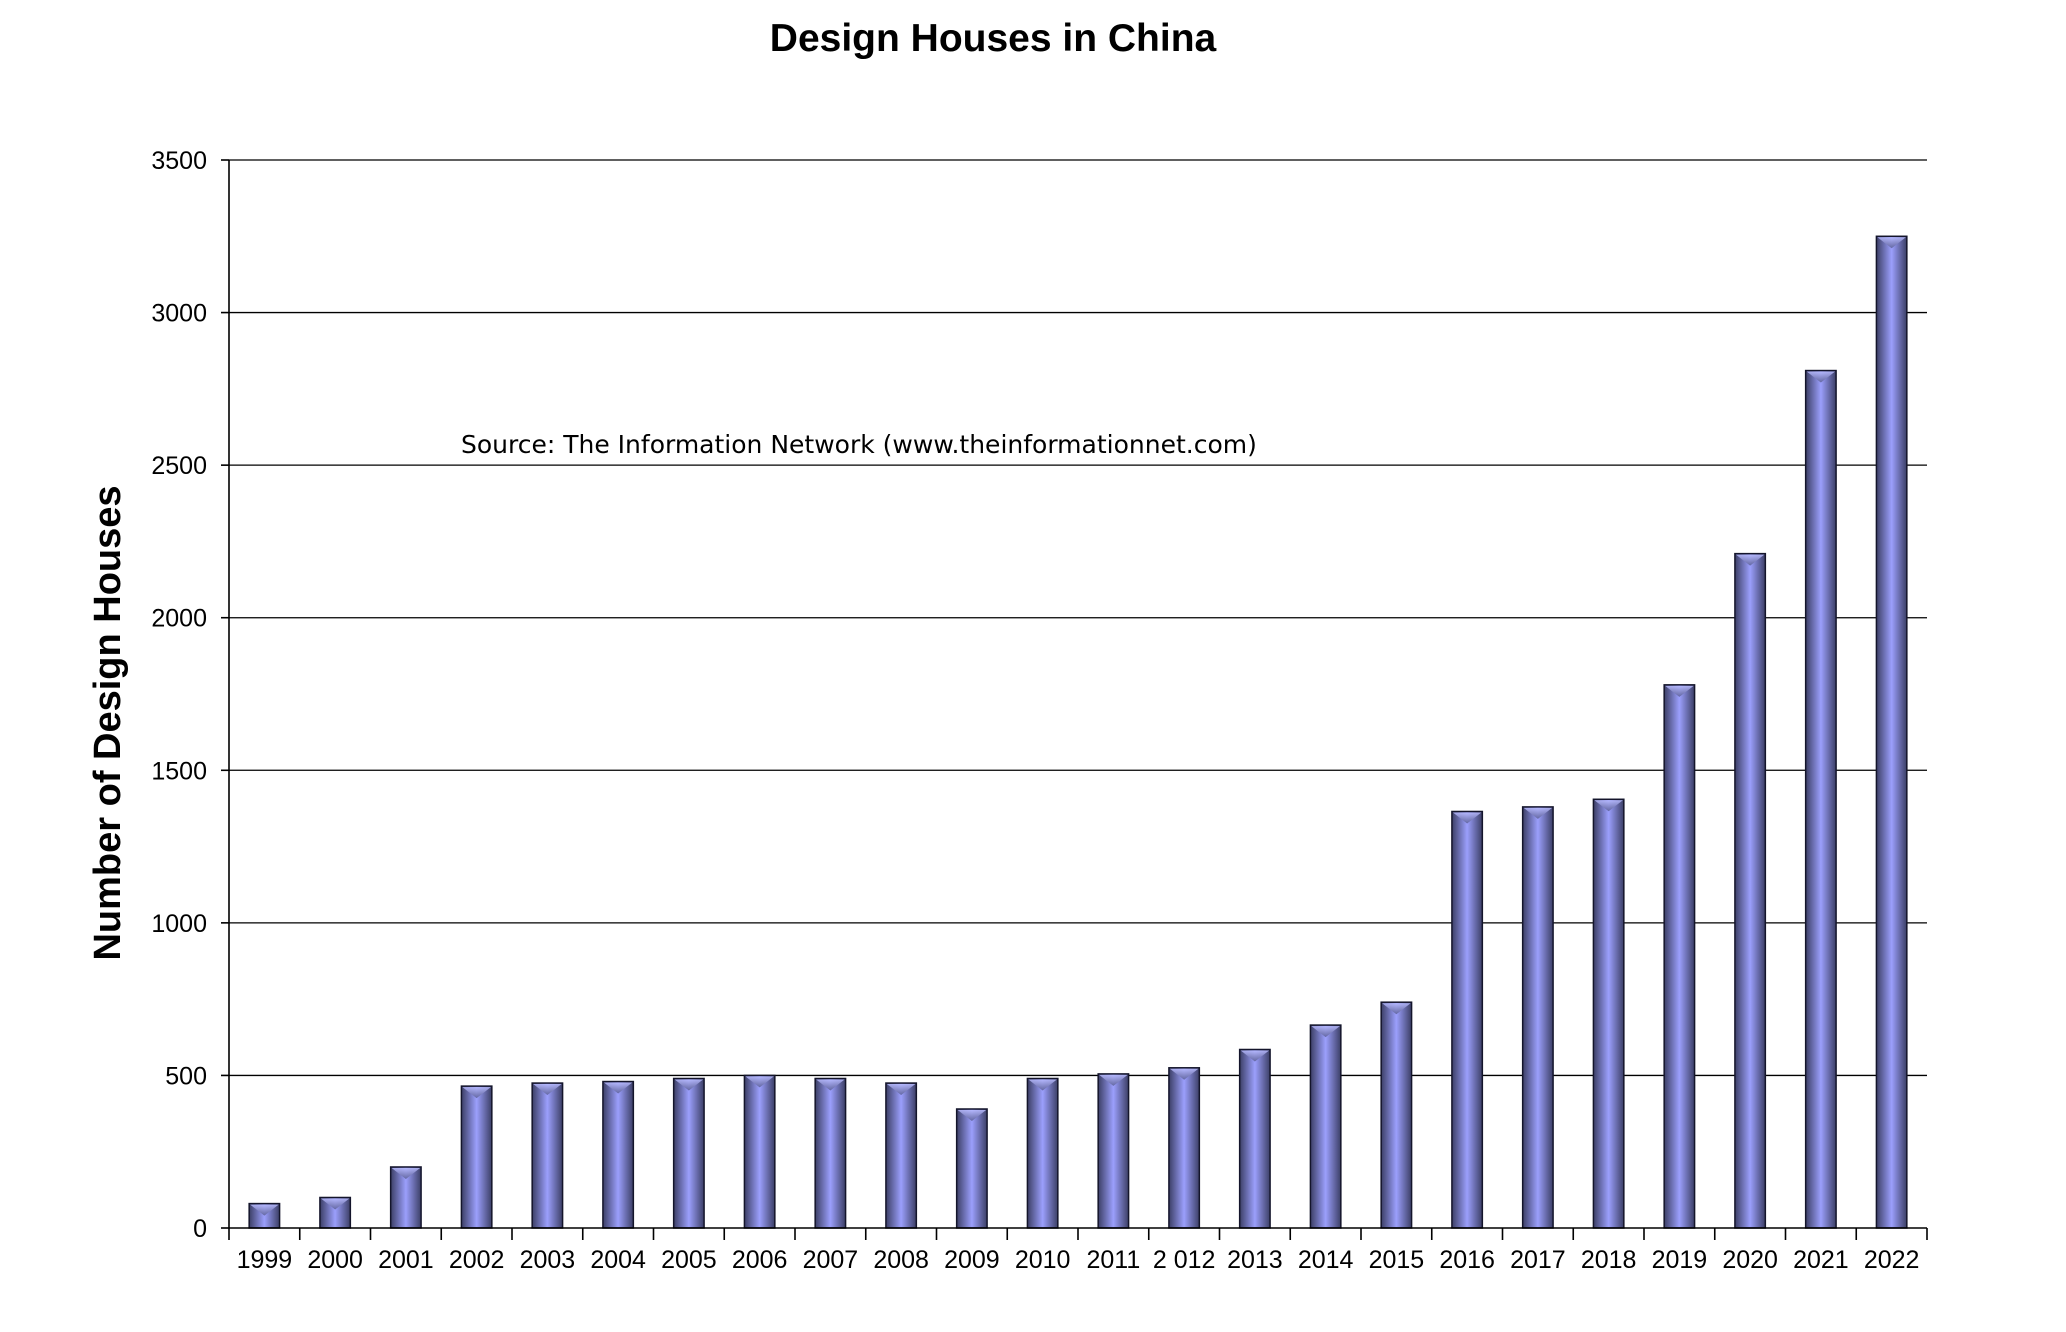 The width and height of the screenshot is (2066, 1332). Describe the element at coordinates (1467, 1260) in the screenshot. I see `x-tick-label-2016: 2016` at that location.